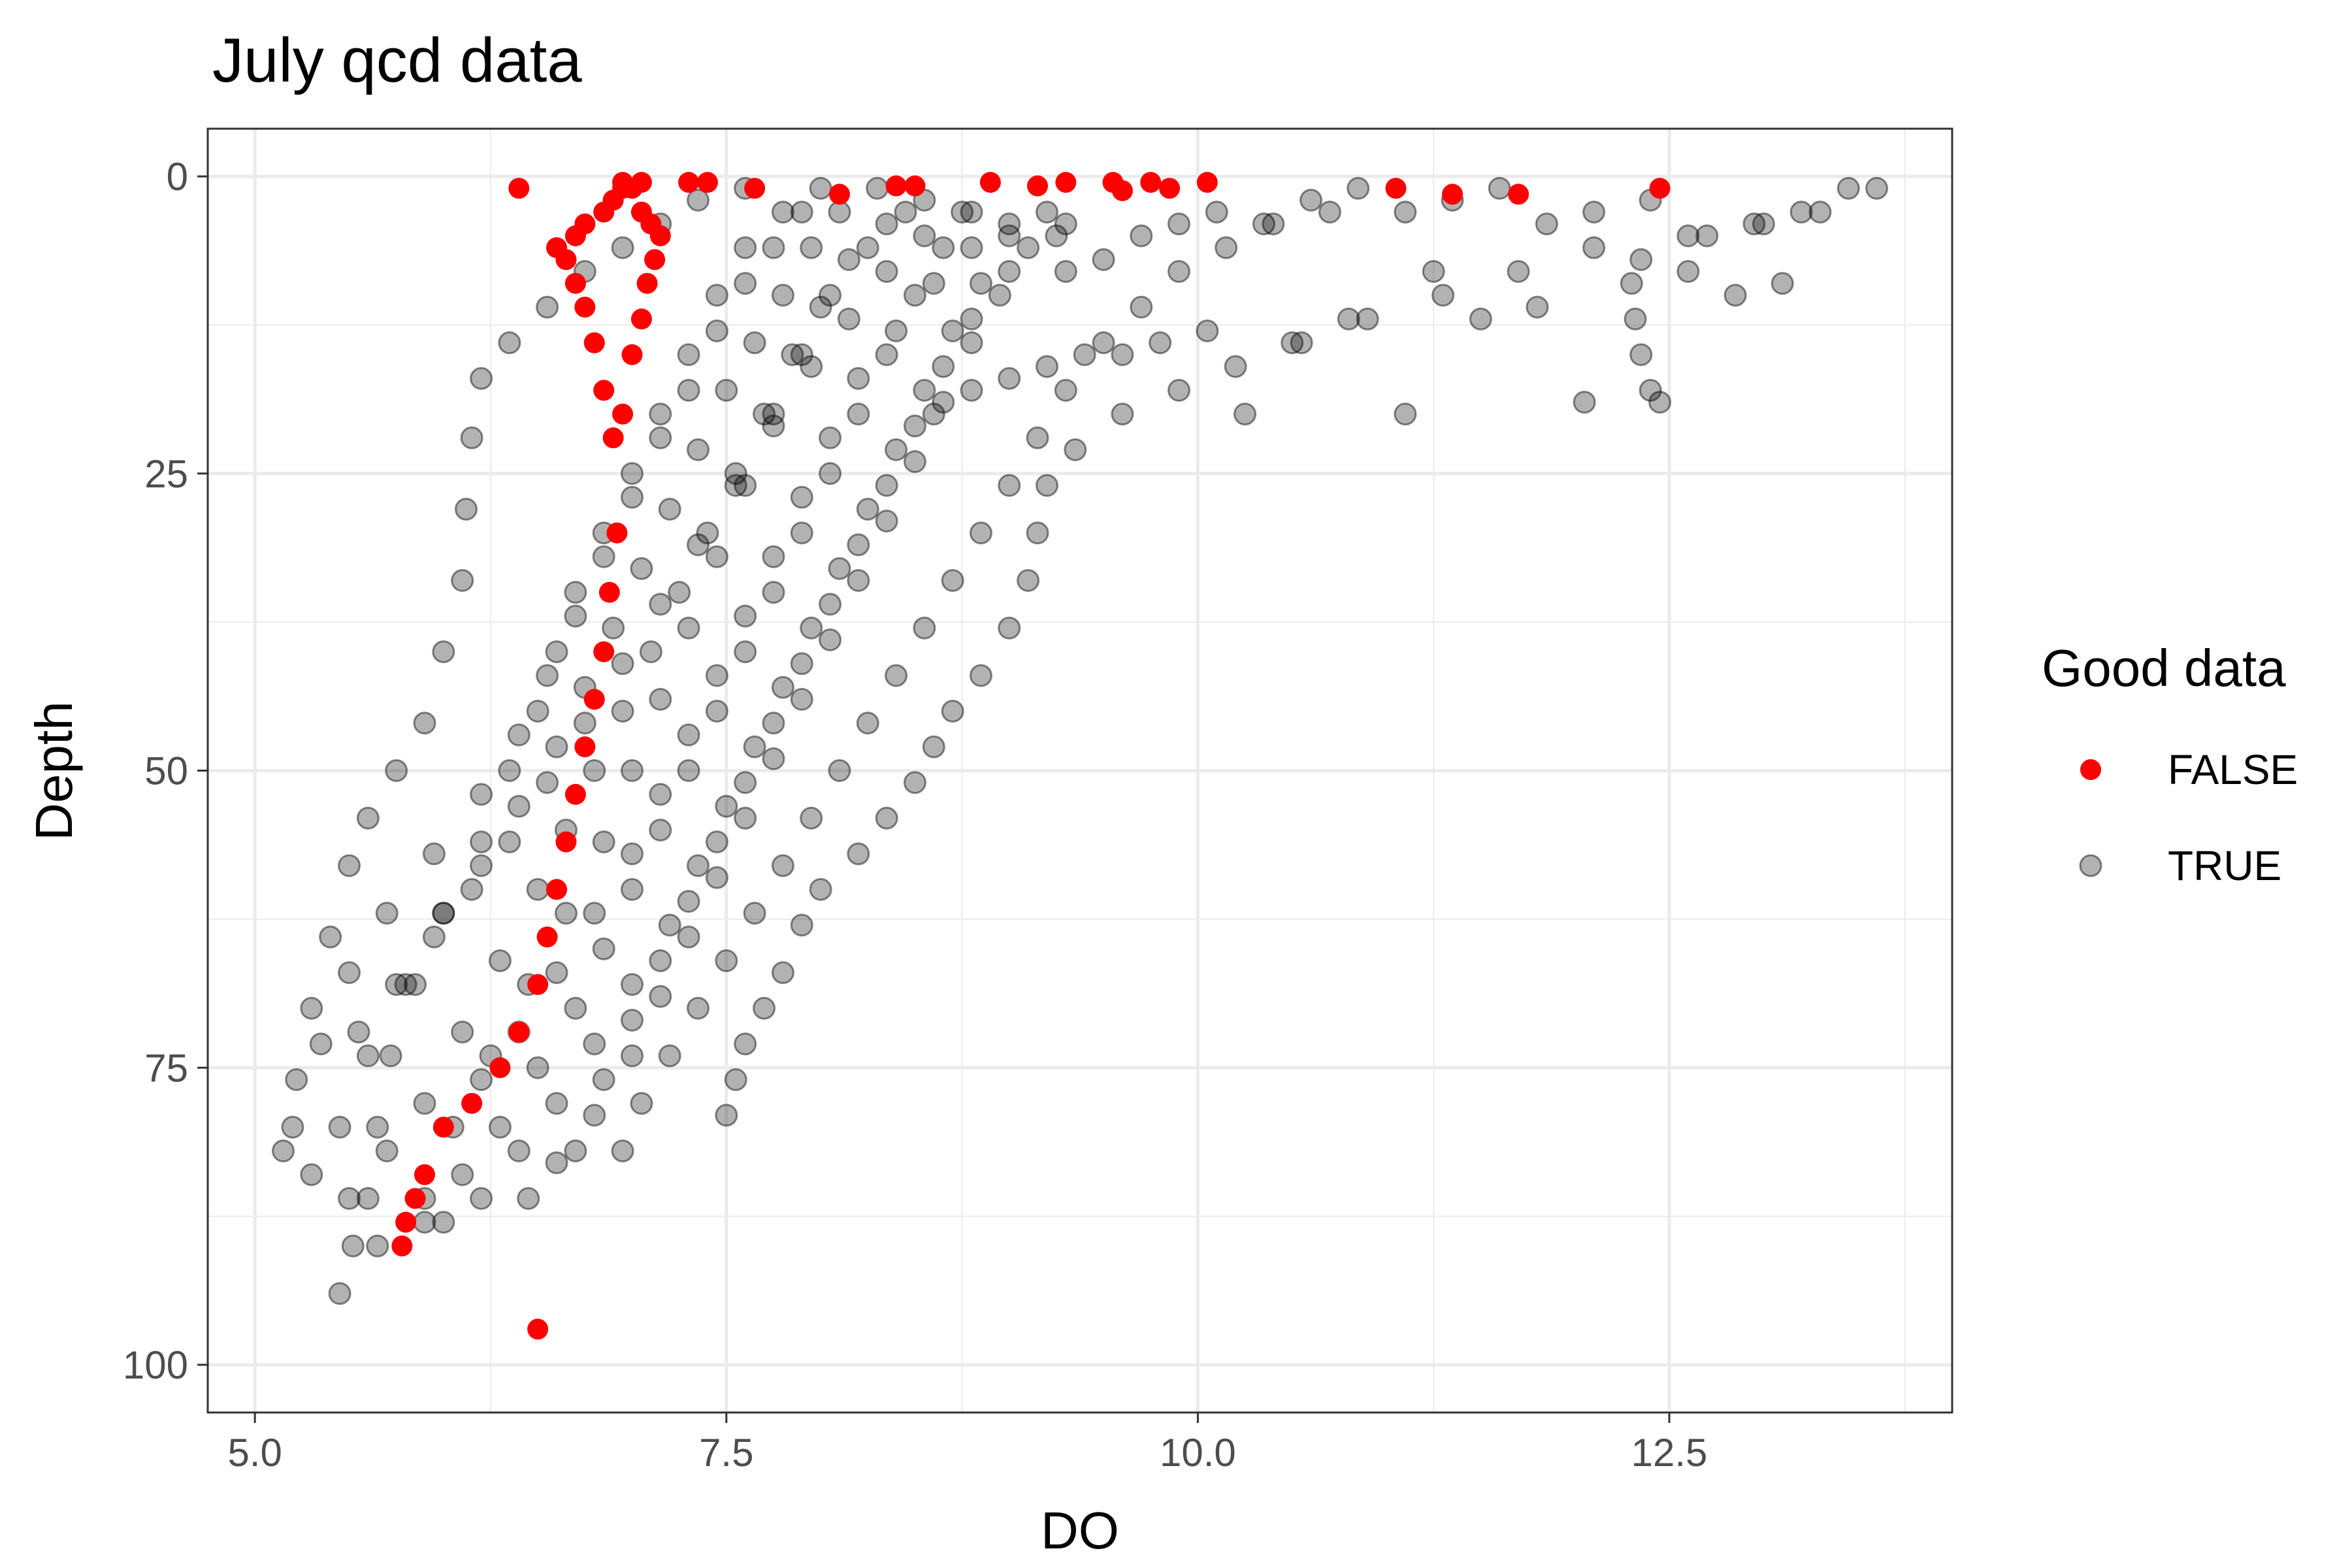 The width and height of the screenshot is (2352, 1568). Describe the element at coordinates (166, 771) in the screenshot. I see `y-tick-label: 50` at that location.